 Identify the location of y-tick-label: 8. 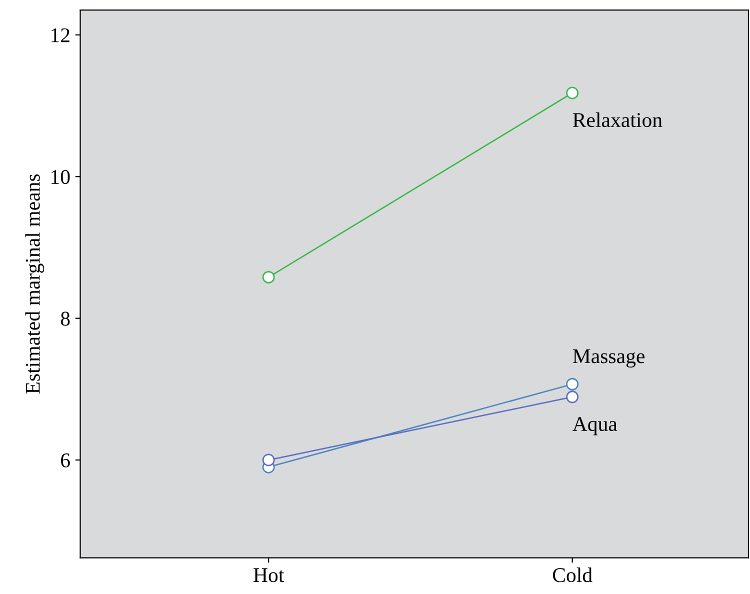
(65, 319).